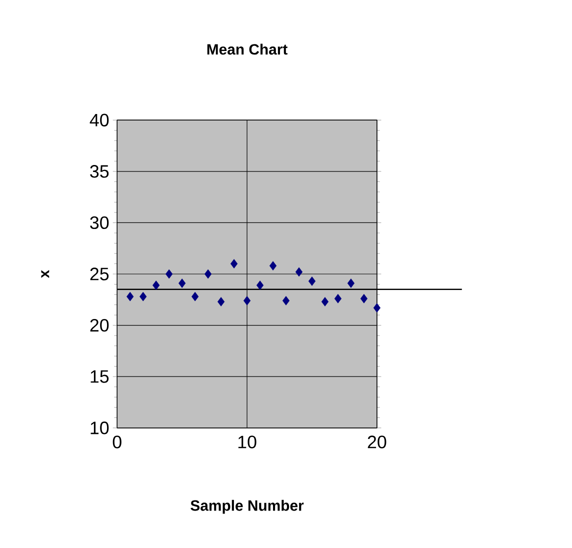  I want to click on y-tick-label: 10, so click(99, 428).